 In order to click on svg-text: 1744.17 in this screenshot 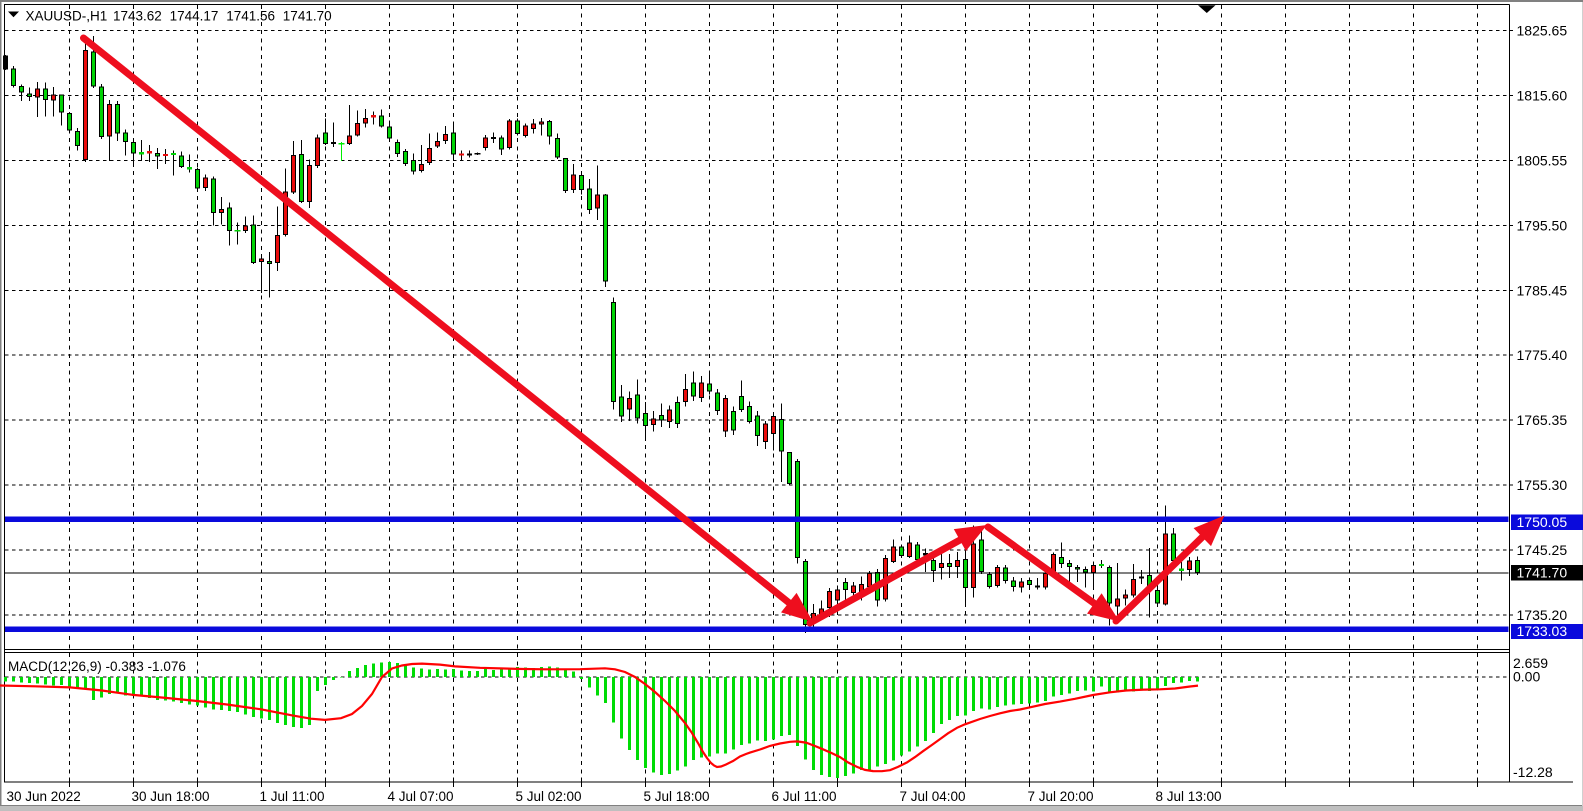, I will do `click(194, 15)`.